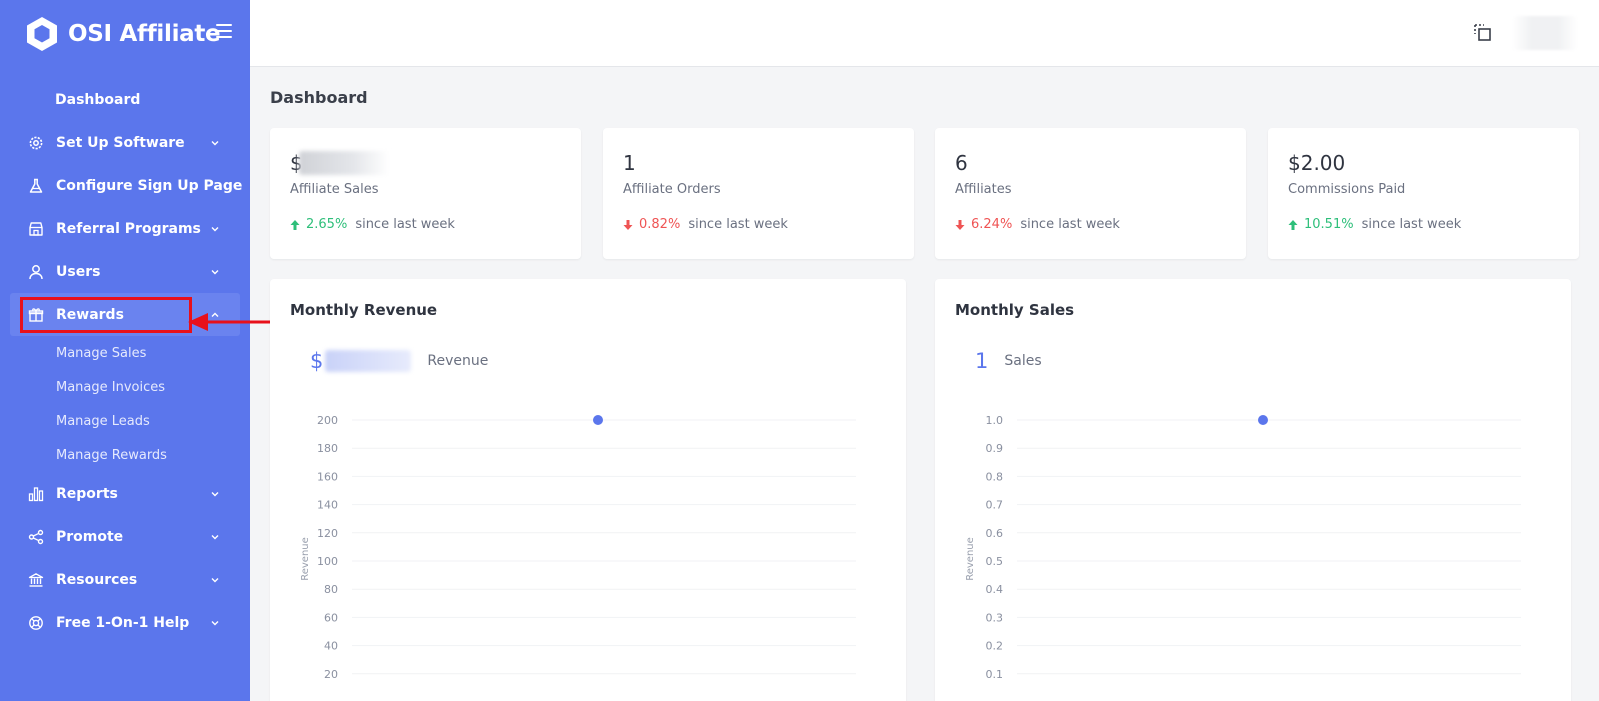  What do you see at coordinates (995, 505) in the screenshot?
I see `y-tick-label: 0.7` at bounding box center [995, 505].